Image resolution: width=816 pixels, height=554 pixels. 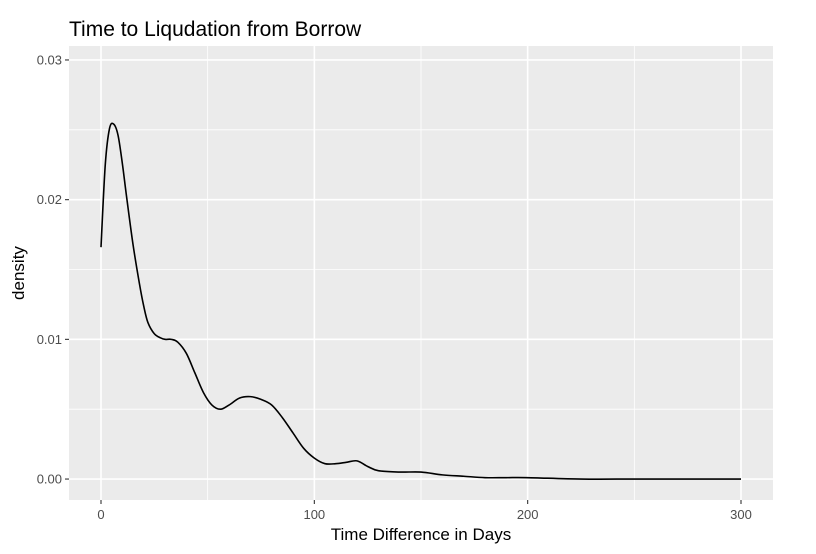 What do you see at coordinates (49, 59) in the screenshot?
I see `y-tick-label: 0.03` at bounding box center [49, 59].